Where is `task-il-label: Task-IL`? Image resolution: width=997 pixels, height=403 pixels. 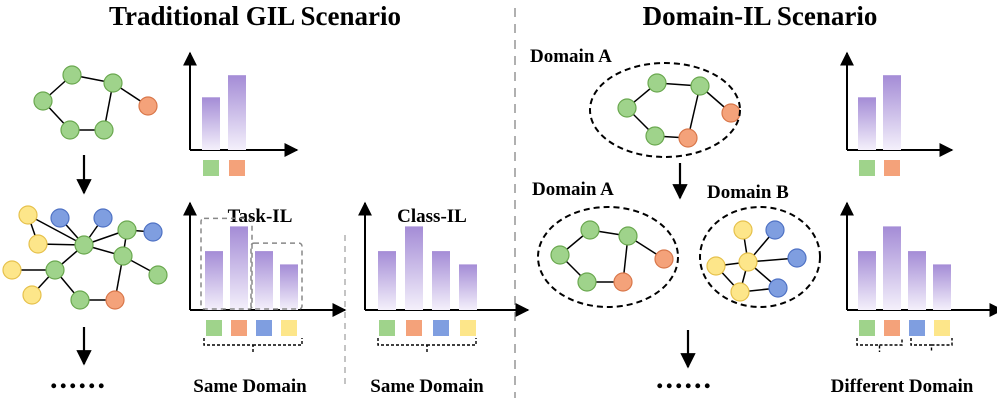 task-il-label: Task-IL is located at coordinates (260, 216).